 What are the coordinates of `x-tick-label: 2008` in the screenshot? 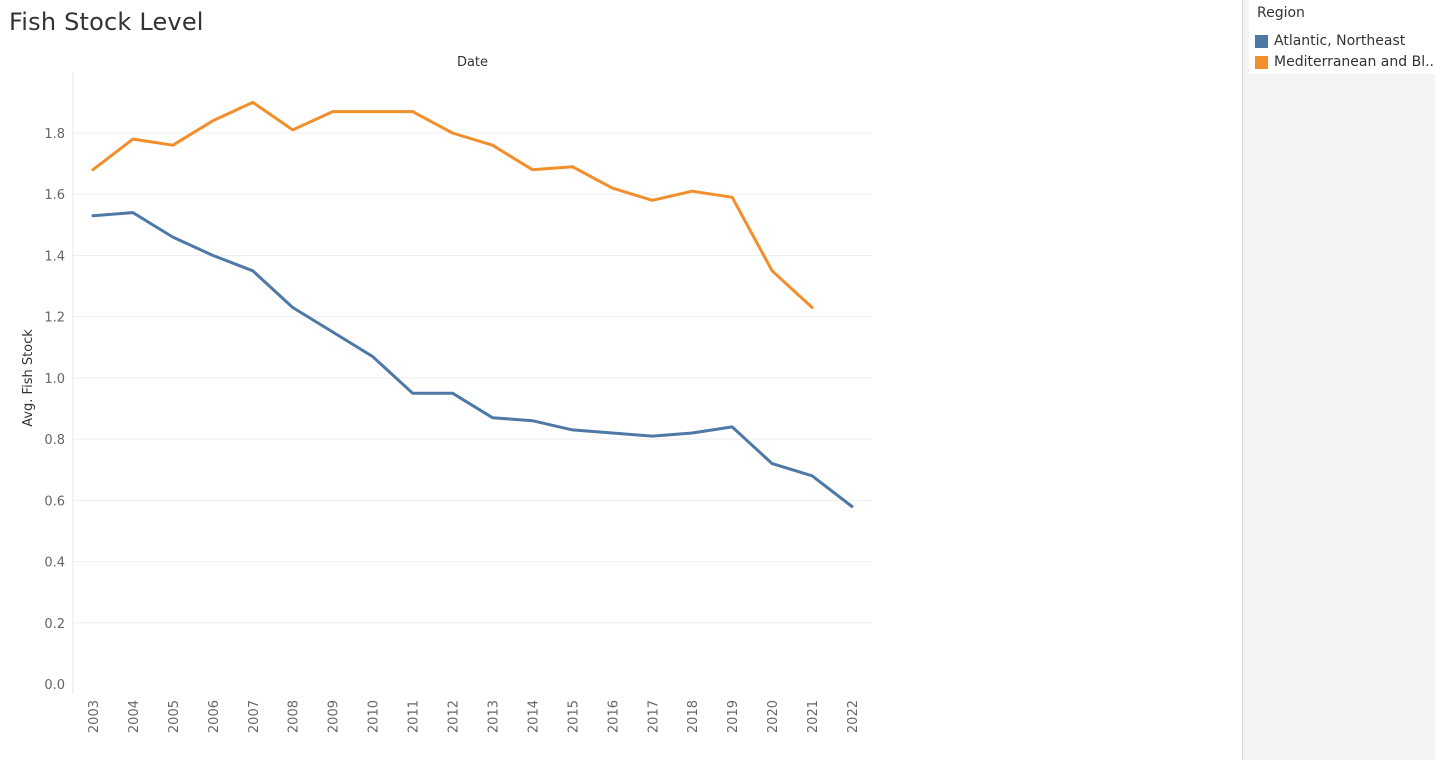 It's located at (294, 716).